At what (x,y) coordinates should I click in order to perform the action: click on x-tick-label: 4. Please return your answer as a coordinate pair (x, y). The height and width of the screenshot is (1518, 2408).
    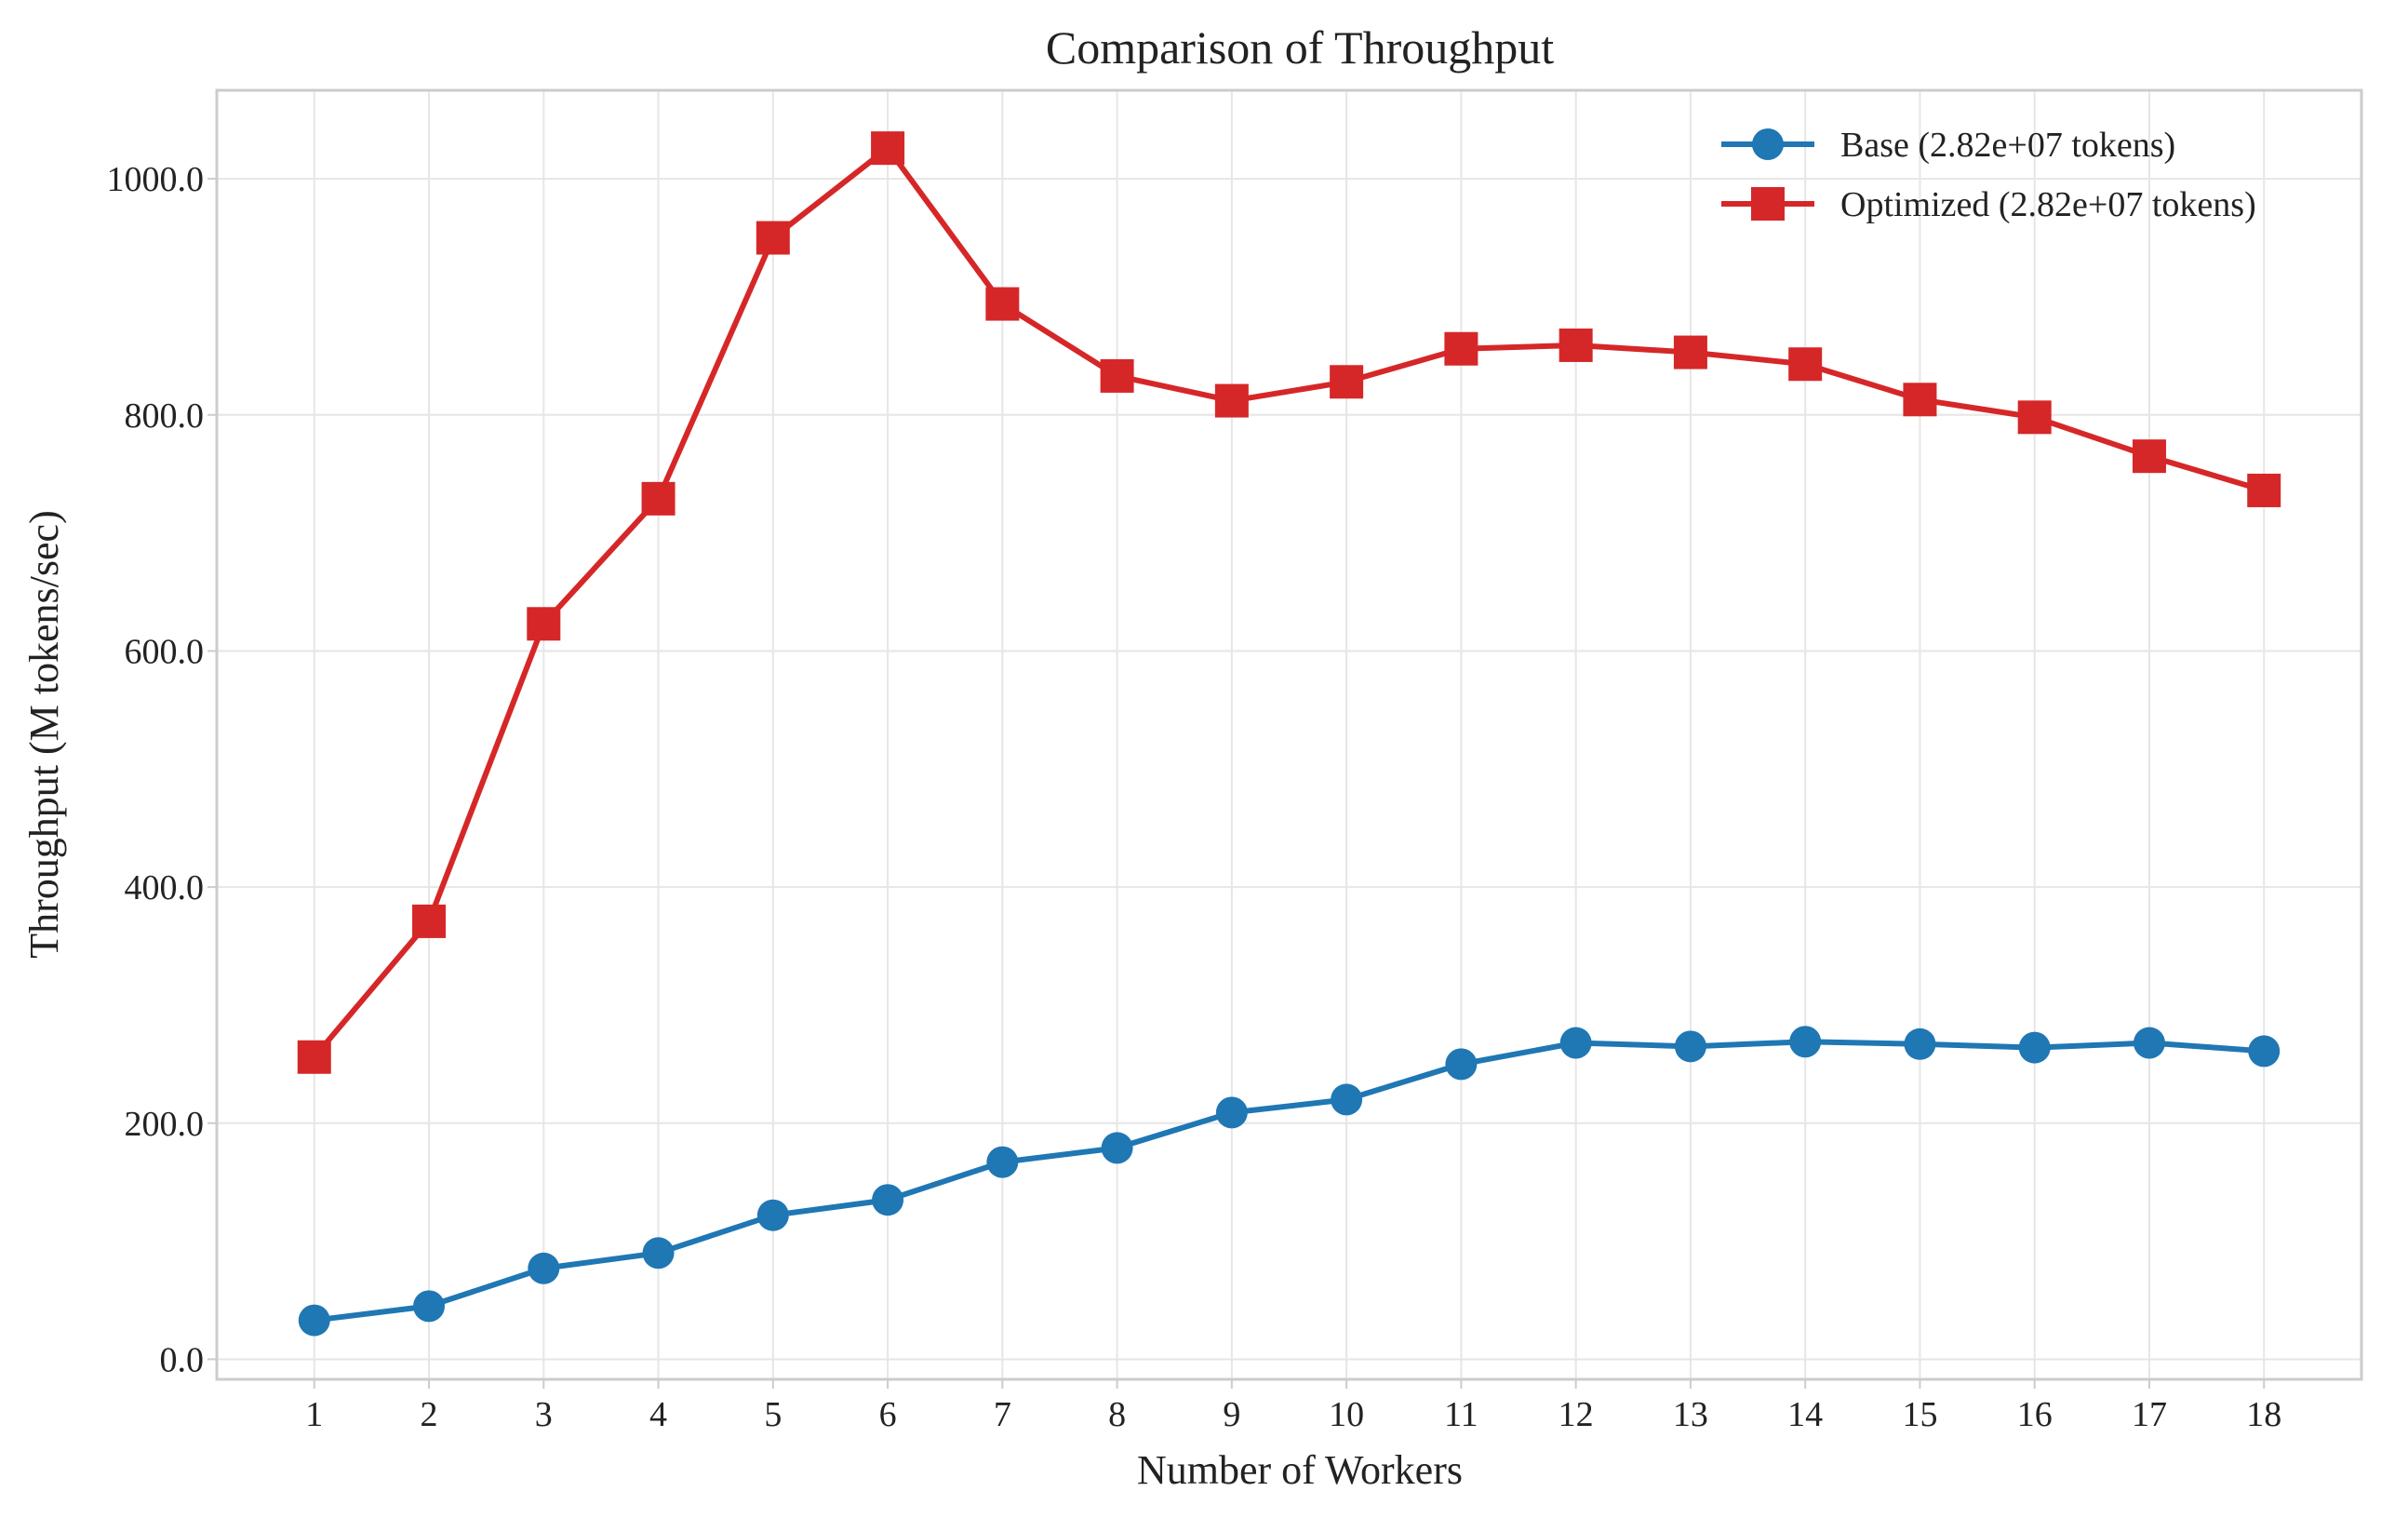
    Looking at the image, I should click on (658, 1415).